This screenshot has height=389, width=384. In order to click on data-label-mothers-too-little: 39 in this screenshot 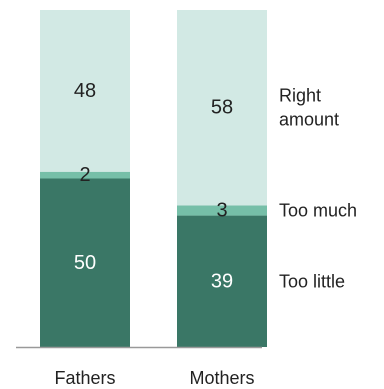, I will do `click(222, 281)`.